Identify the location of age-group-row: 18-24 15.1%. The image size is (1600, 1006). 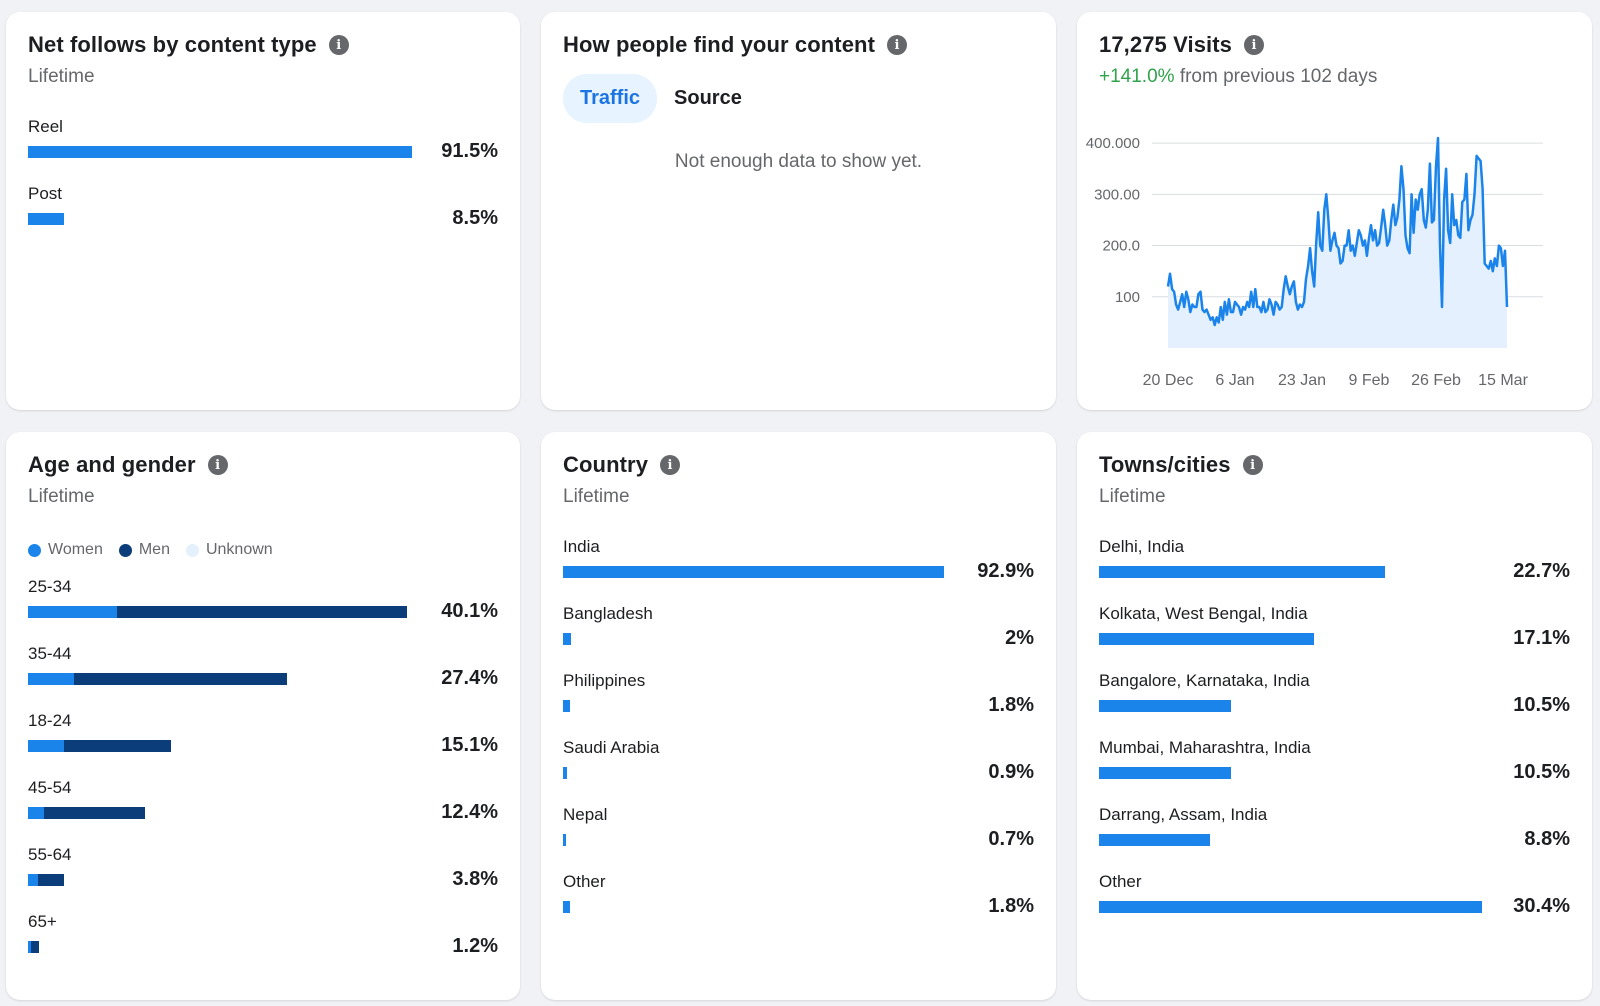
(263, 743).